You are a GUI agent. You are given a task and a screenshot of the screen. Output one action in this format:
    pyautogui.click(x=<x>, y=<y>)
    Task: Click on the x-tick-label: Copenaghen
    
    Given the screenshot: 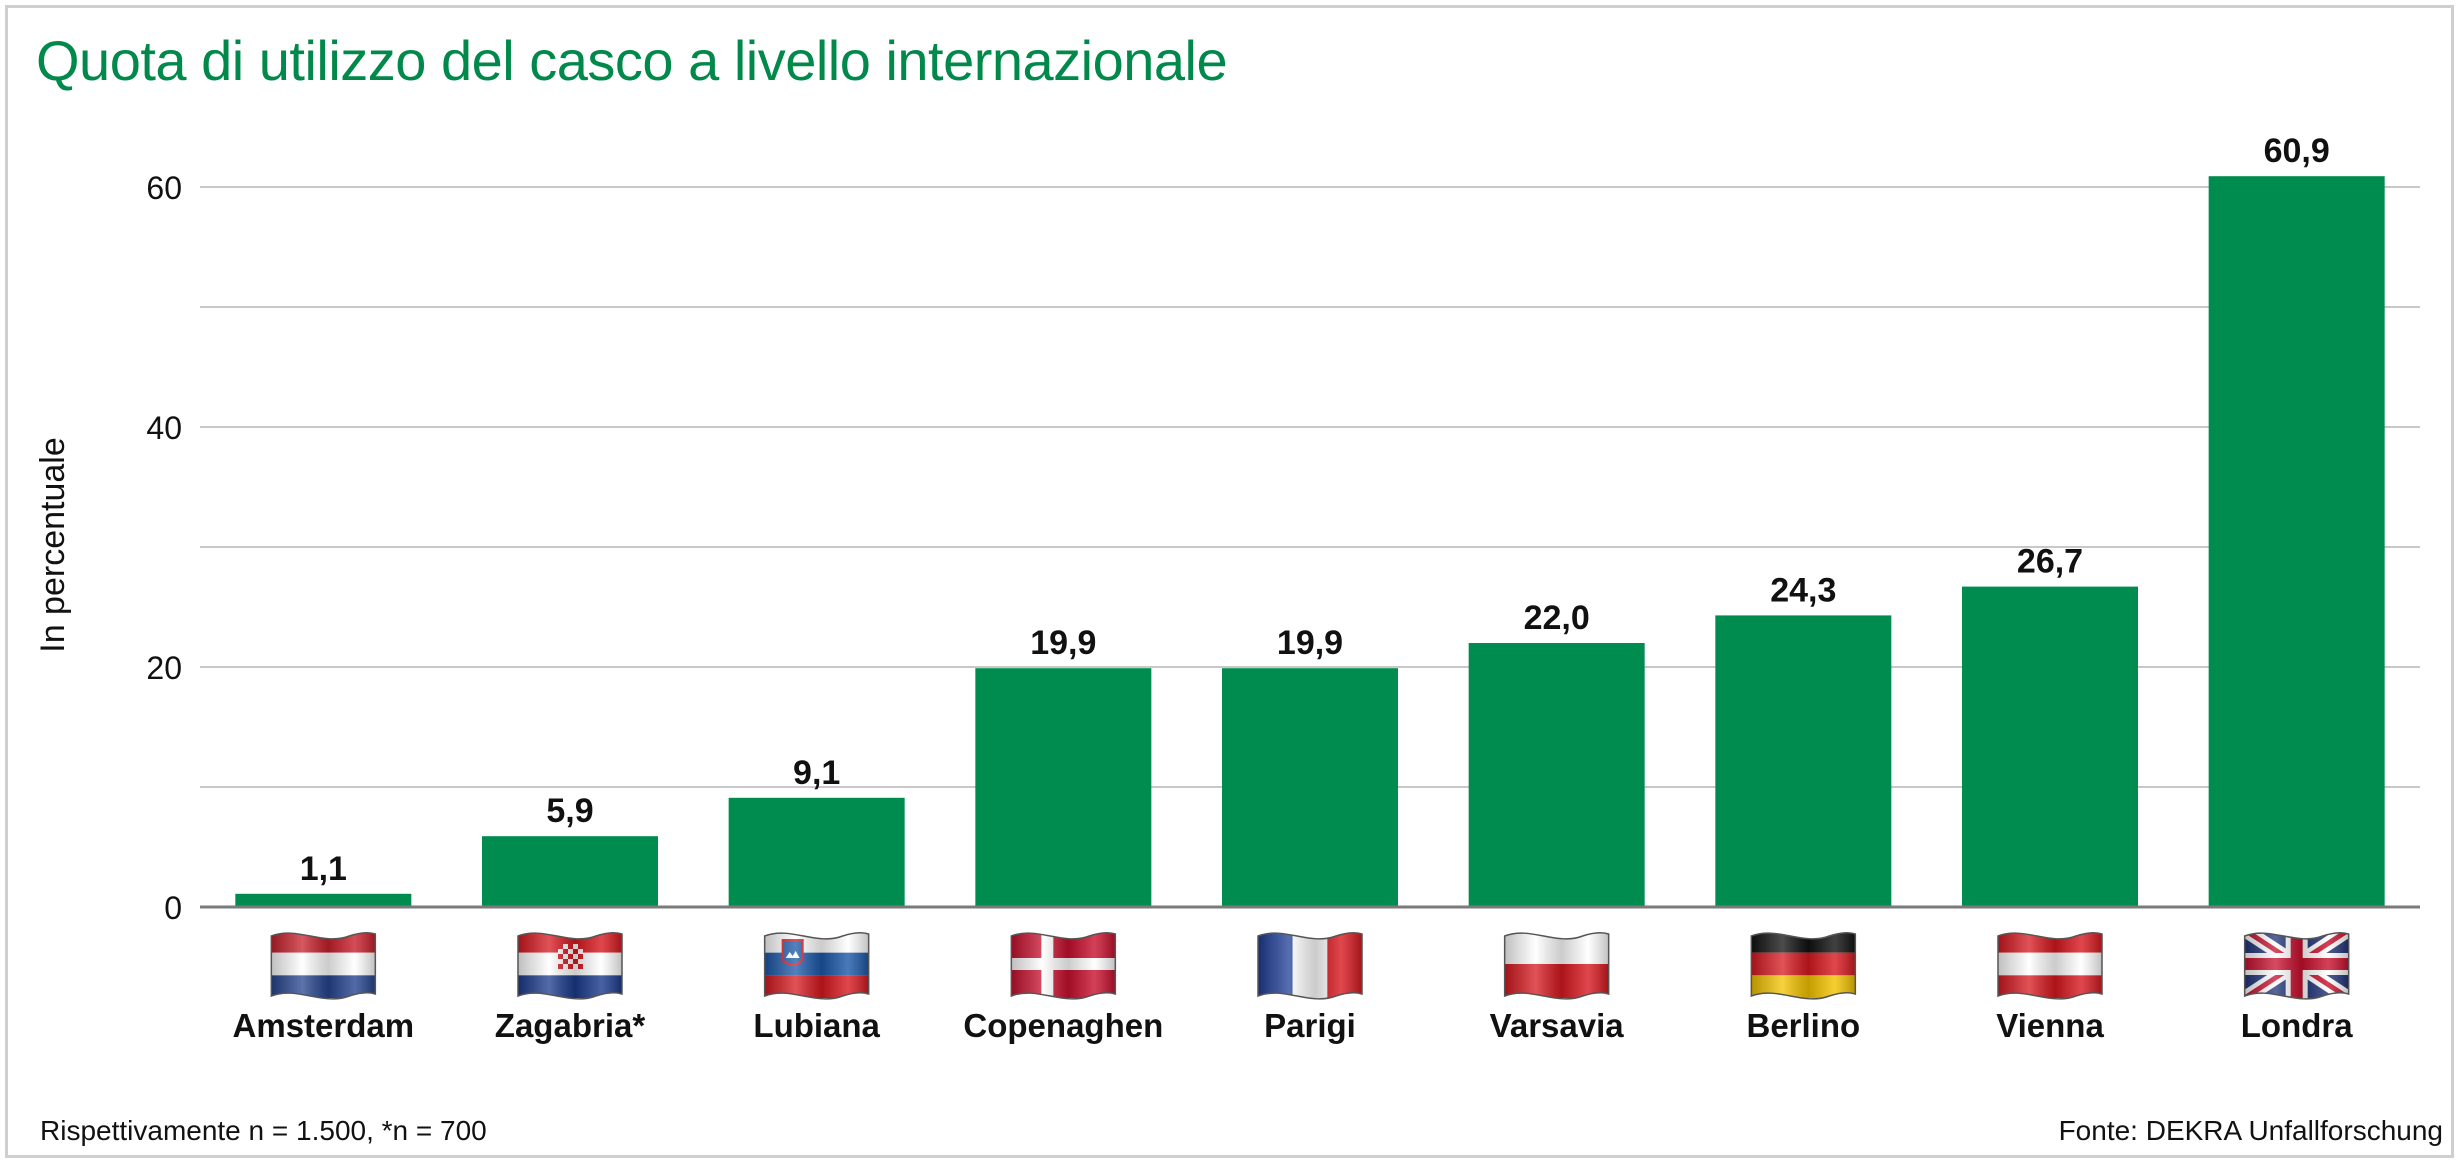 What is the action you would take?
    pyautogui.click(x=1063, y=1025)
    